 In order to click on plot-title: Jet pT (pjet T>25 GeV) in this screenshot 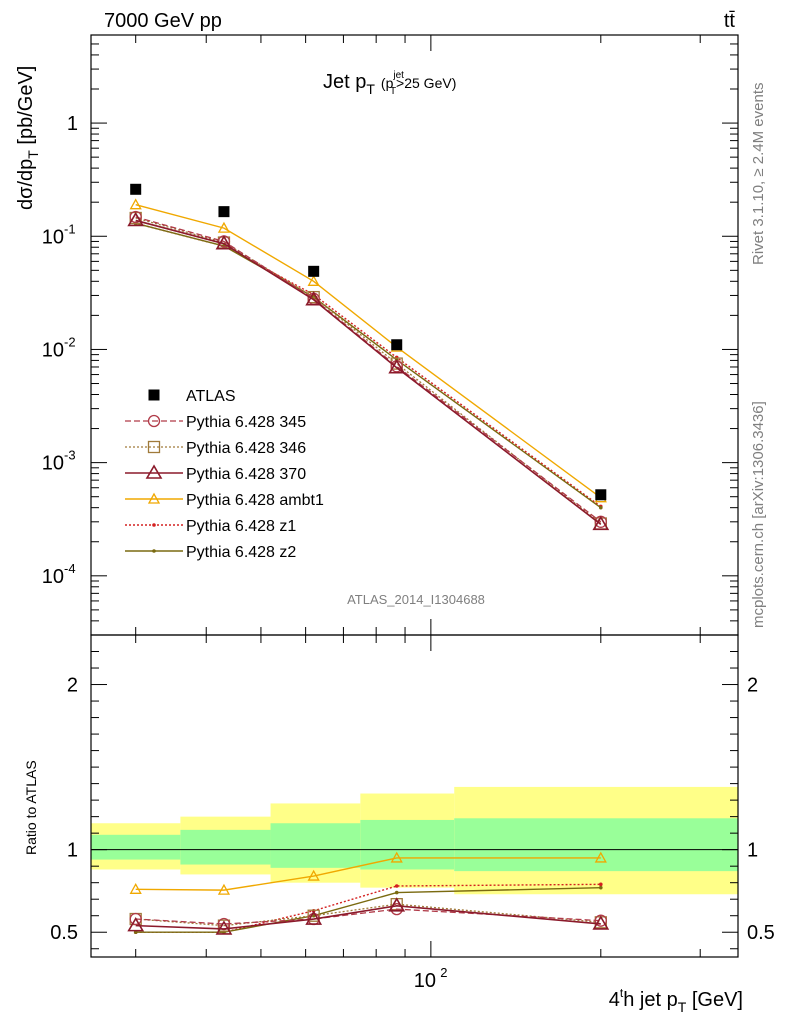, I will do `click(389, 83)`.